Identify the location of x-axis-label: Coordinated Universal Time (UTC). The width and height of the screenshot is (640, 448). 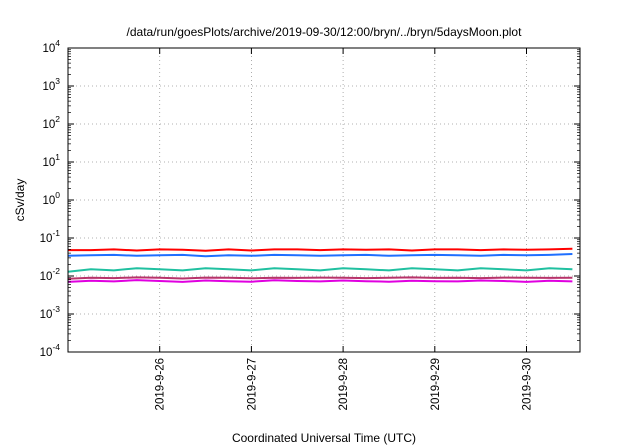
(324, 438).